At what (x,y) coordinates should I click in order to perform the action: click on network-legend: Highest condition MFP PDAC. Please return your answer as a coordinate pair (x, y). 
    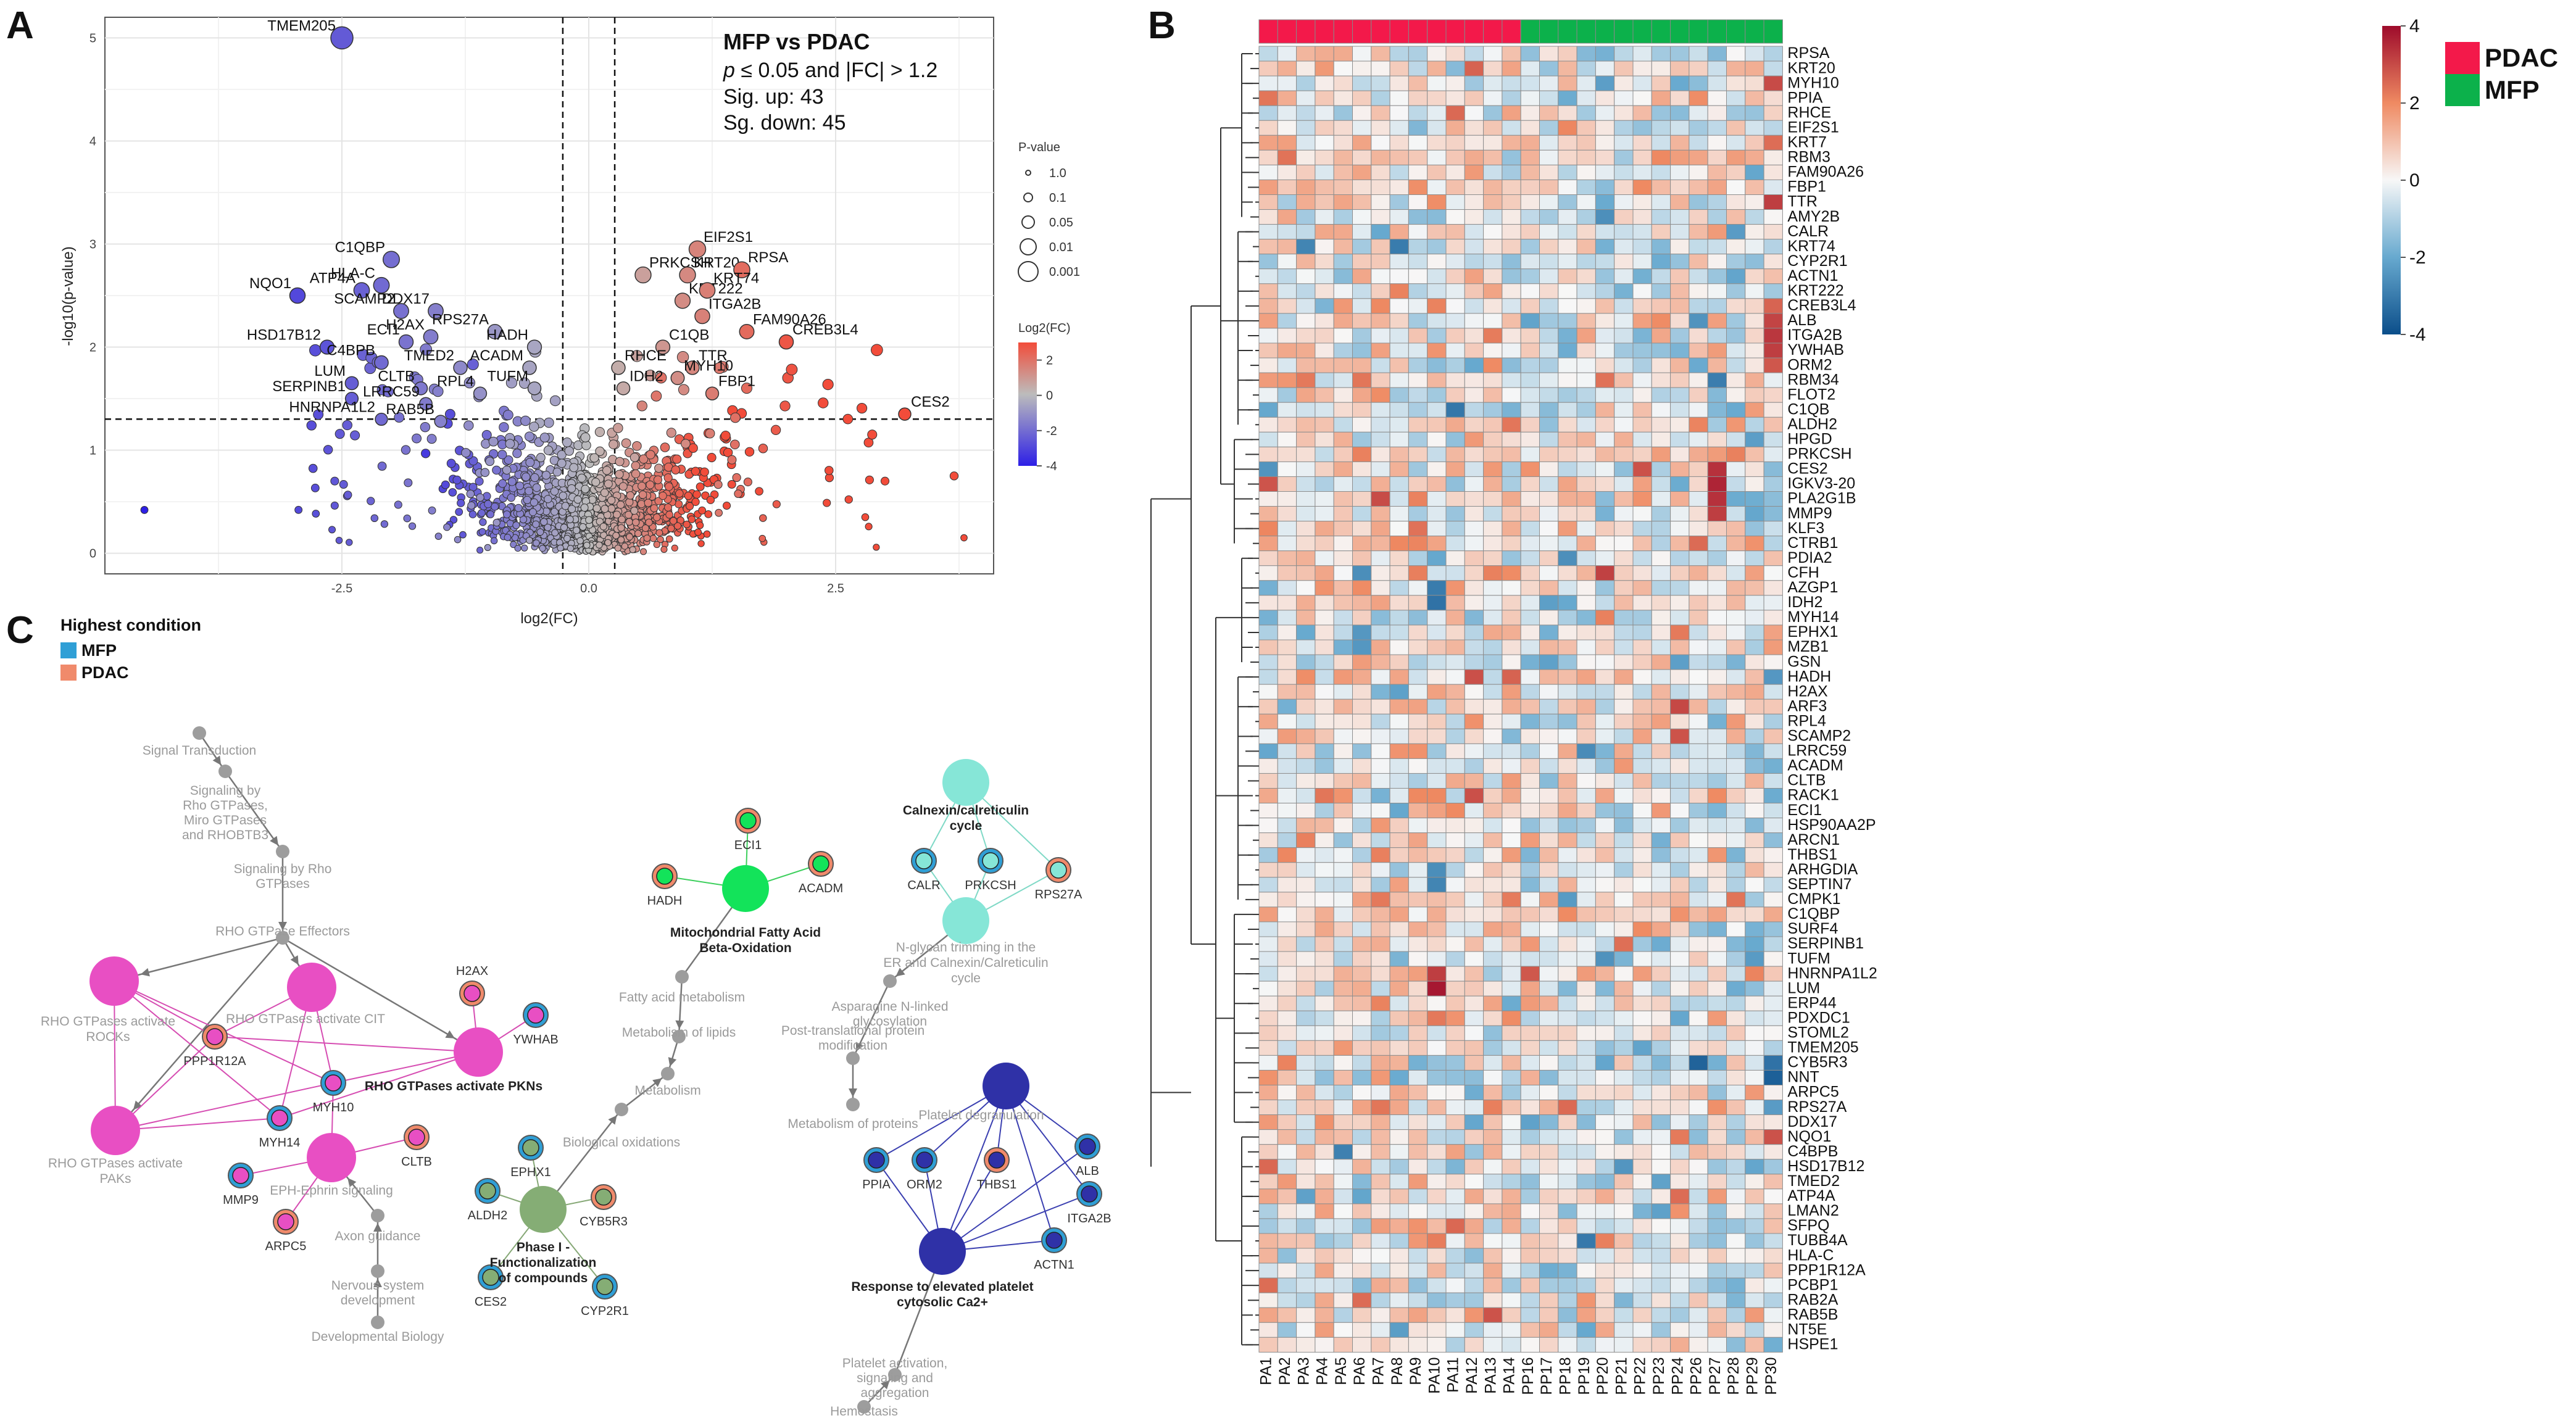
    Looking at the image, I should click on (130, 649).